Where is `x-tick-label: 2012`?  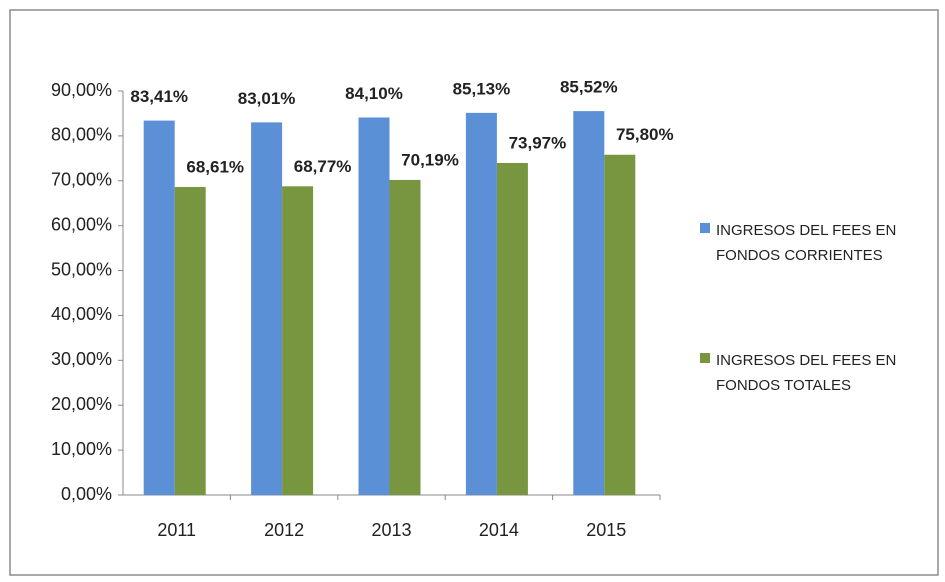 x-tick-label: 2012 is located at coordinates (284, 530).